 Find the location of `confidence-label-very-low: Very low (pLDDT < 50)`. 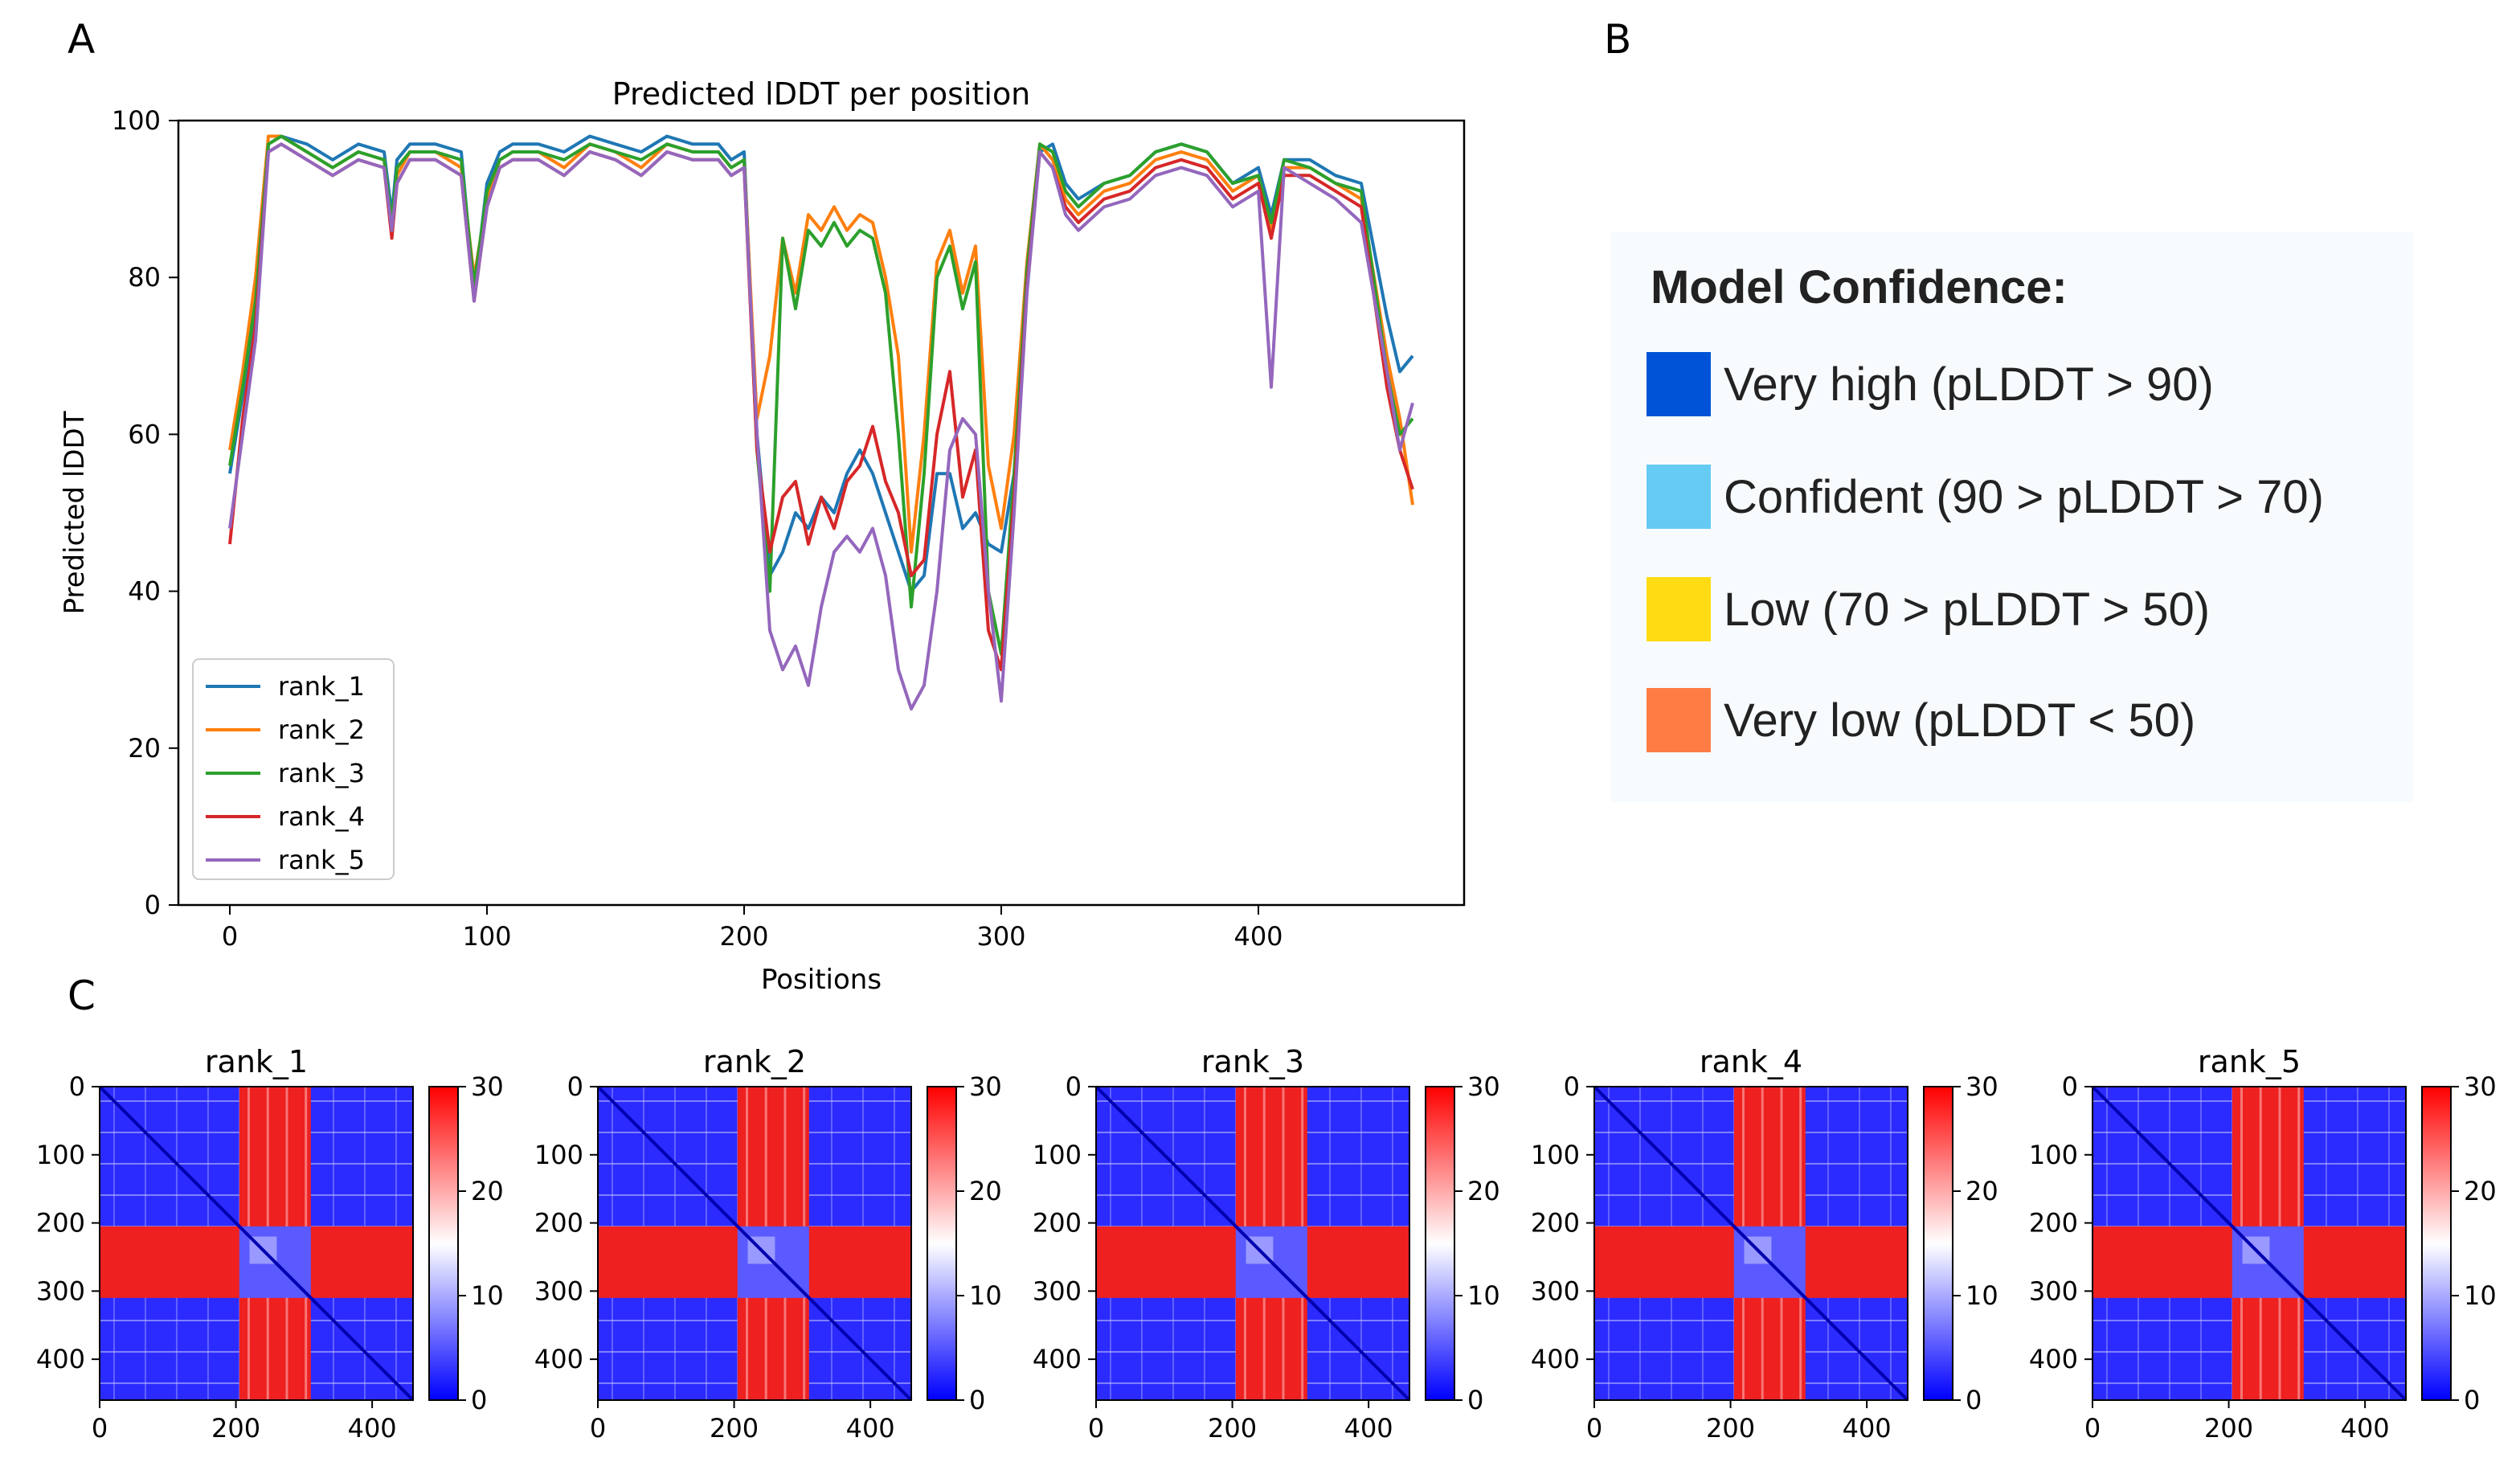

confidence-label-very-low: Very low (pLDDT < 50) is located at coordinates (1960, 720).